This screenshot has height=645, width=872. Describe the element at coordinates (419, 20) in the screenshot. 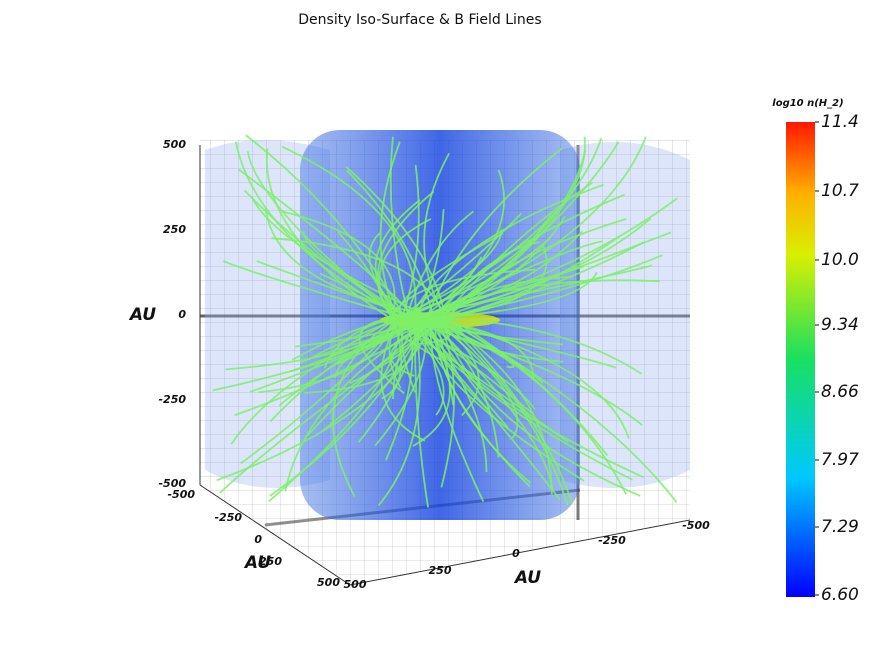

I see `title: Density Iso-Surface & B Field Lines` at that location.